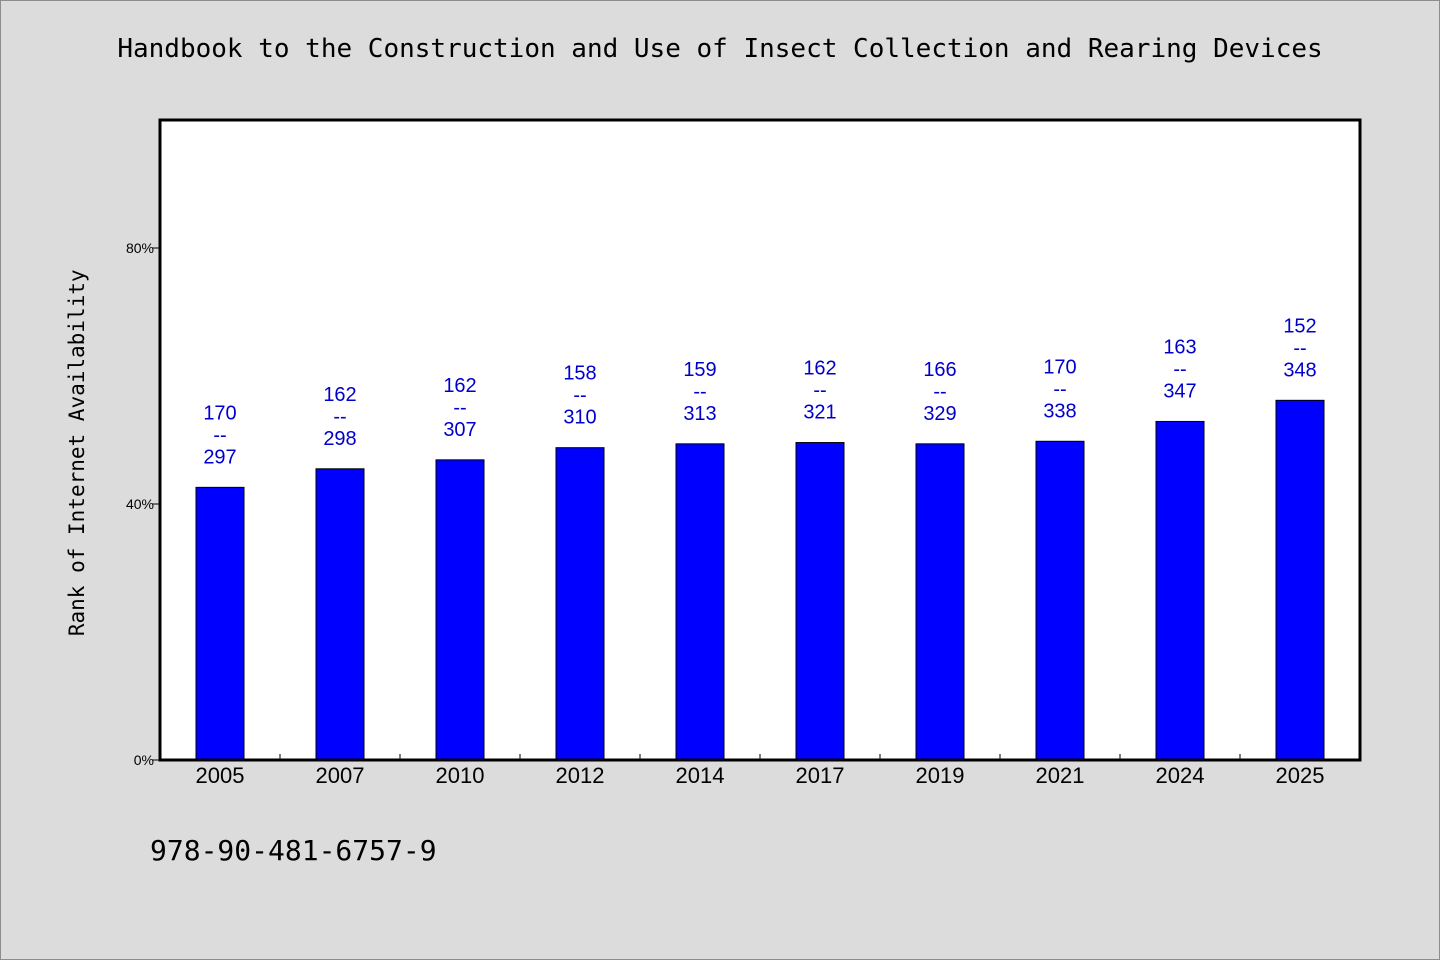  I want to click on data-label-2005-0: 170, so click(219, 413).